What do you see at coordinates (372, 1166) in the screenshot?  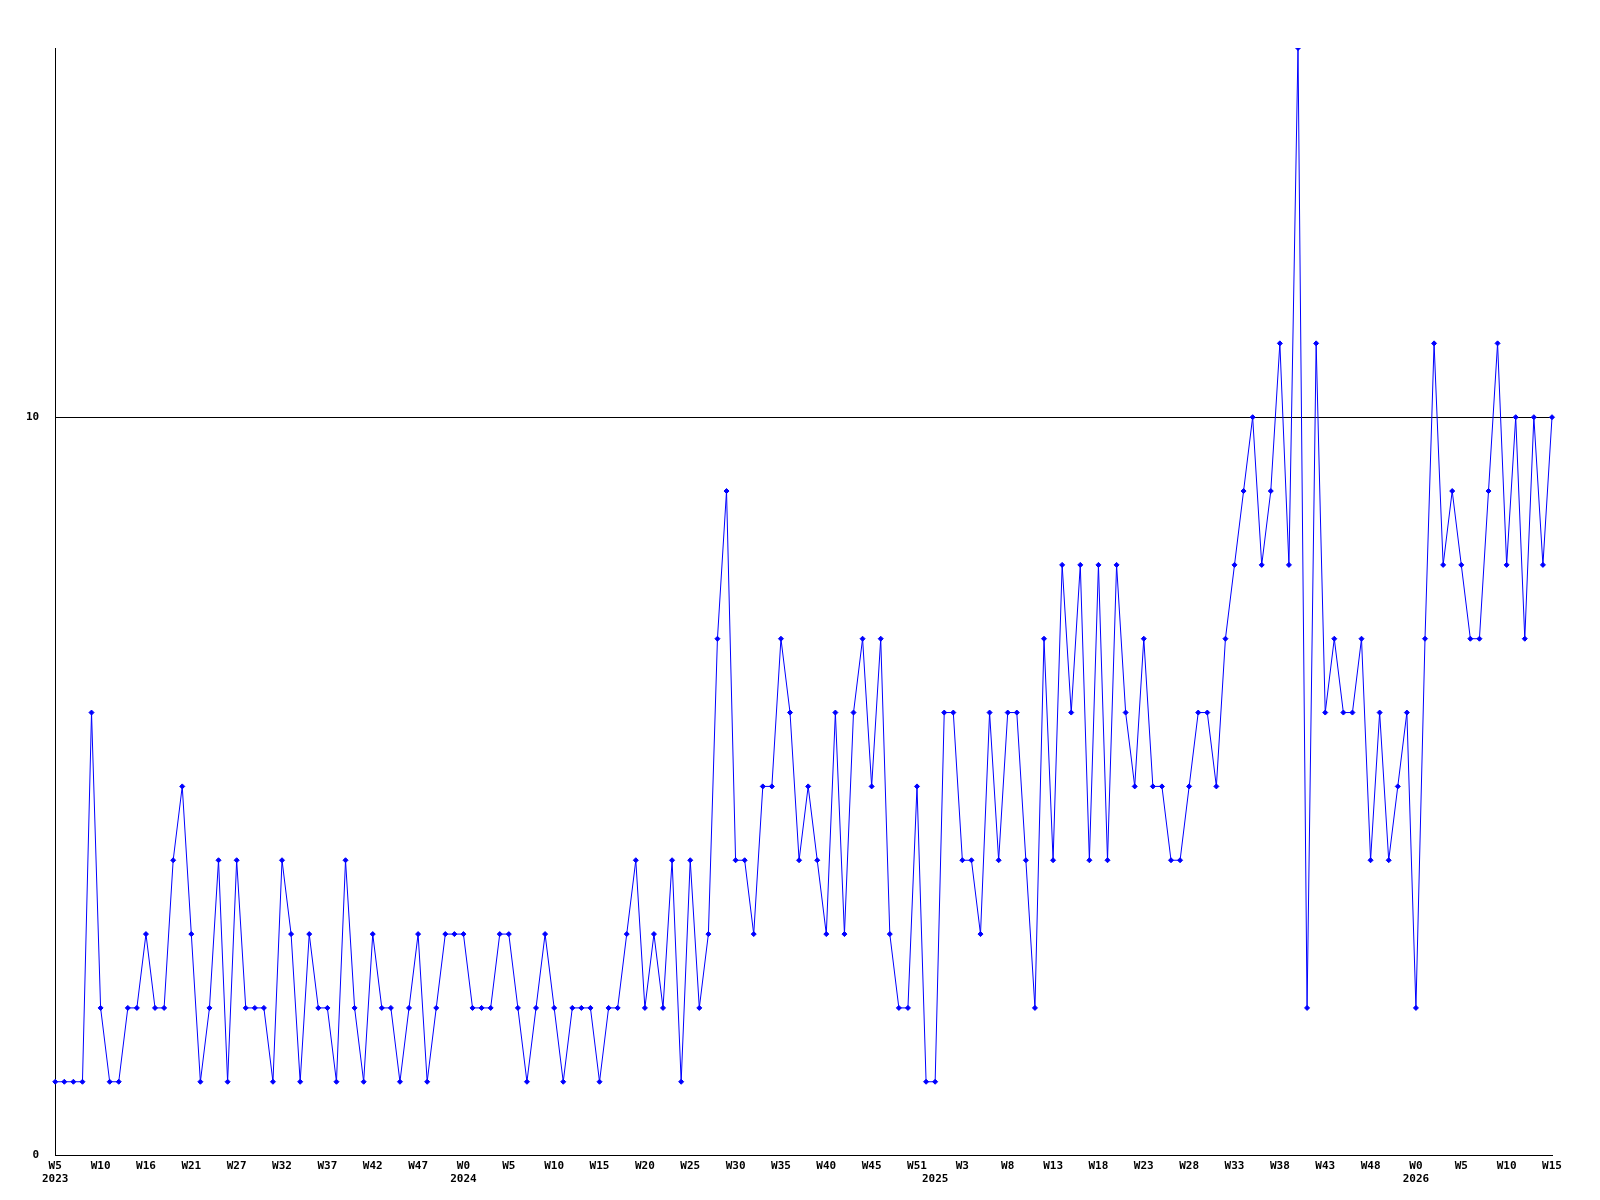 I see `x-tick-label: W42` at bounding box center [372, 1166].